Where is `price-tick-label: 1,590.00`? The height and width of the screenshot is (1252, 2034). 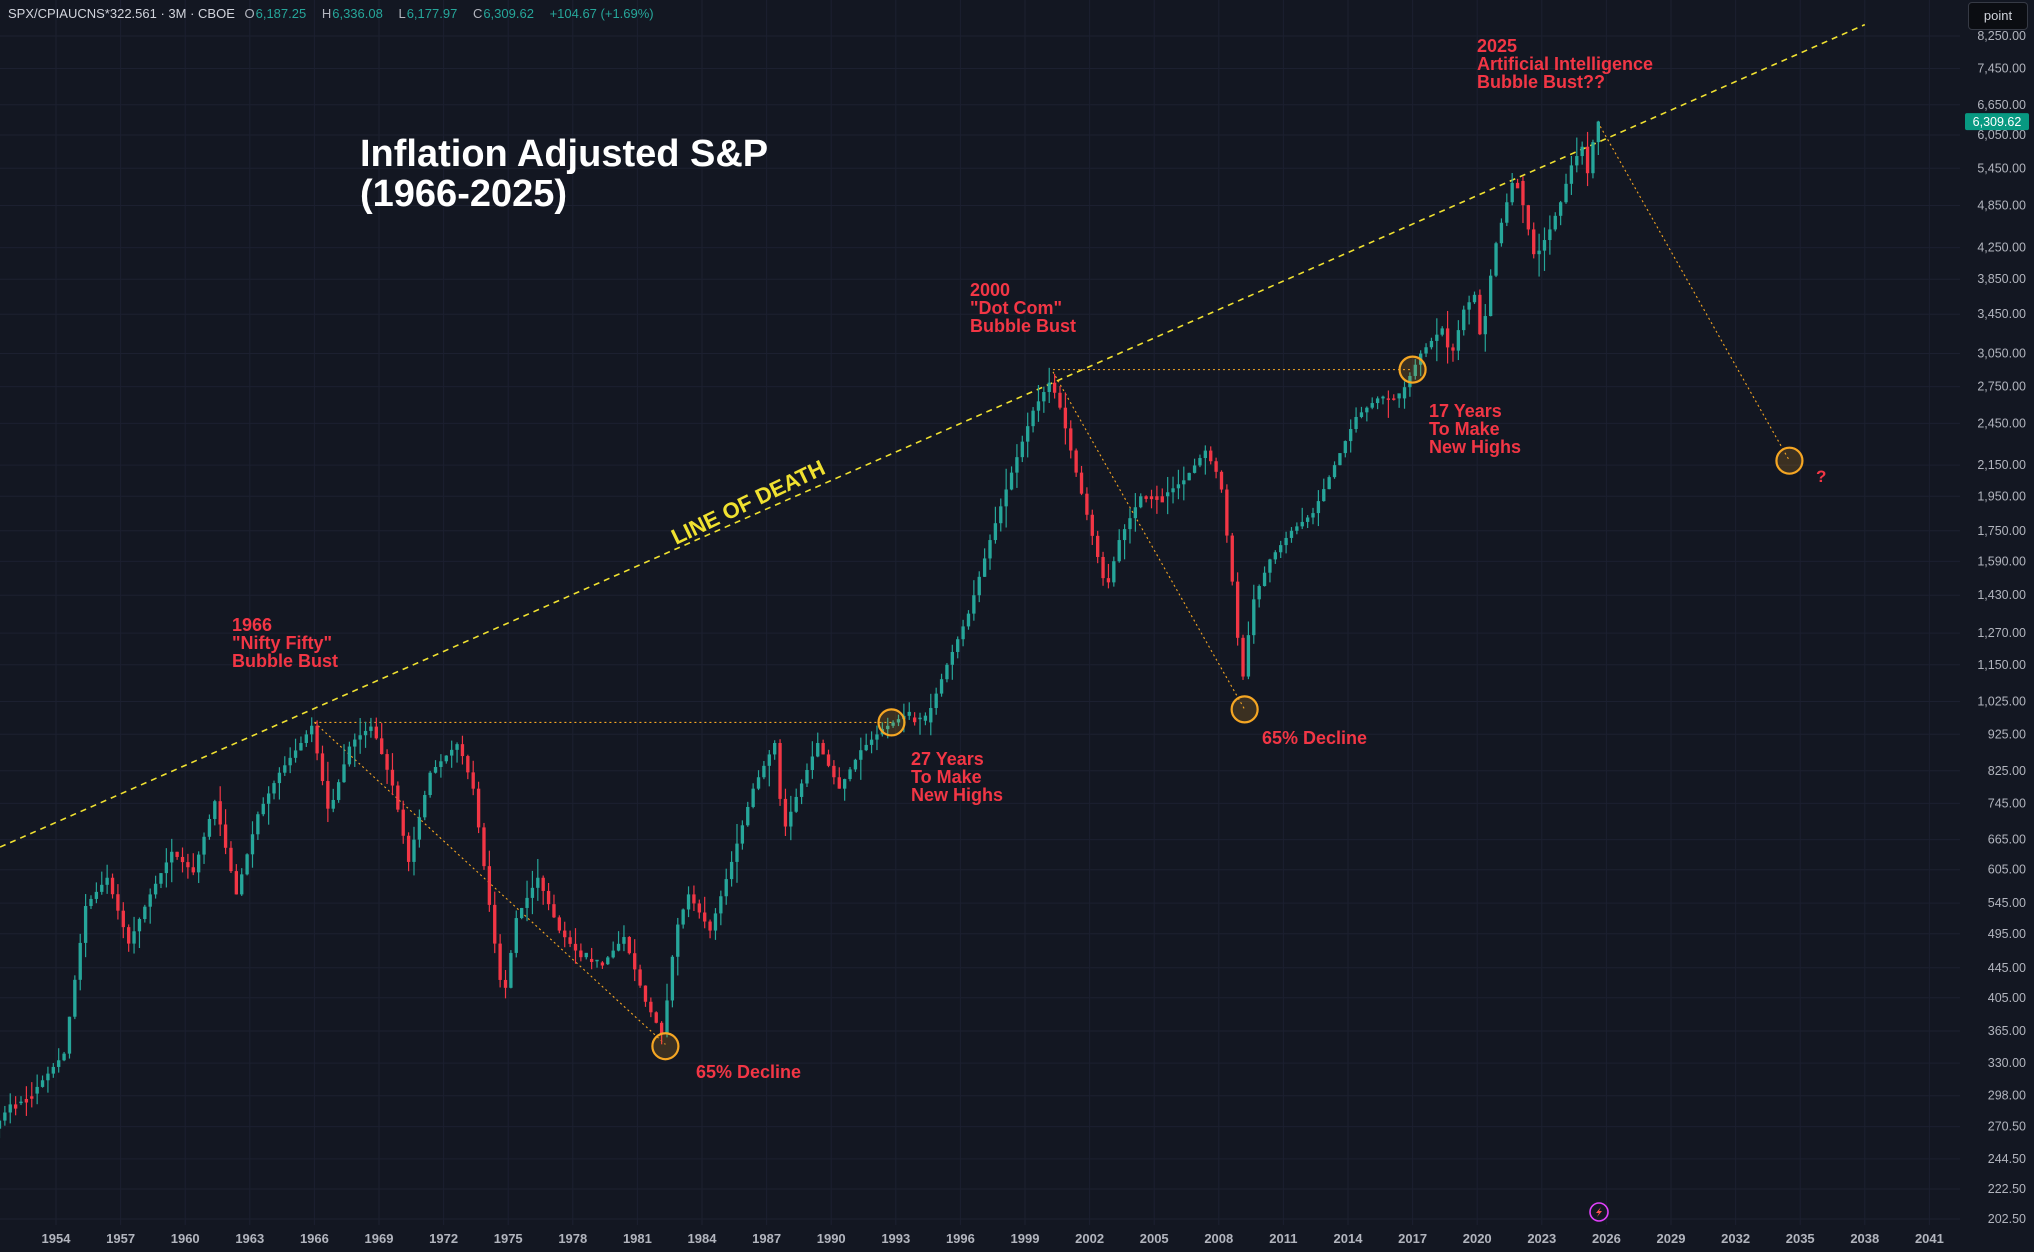
price-tick-label: 1,590.00 is located at coordinates (2001, 561).